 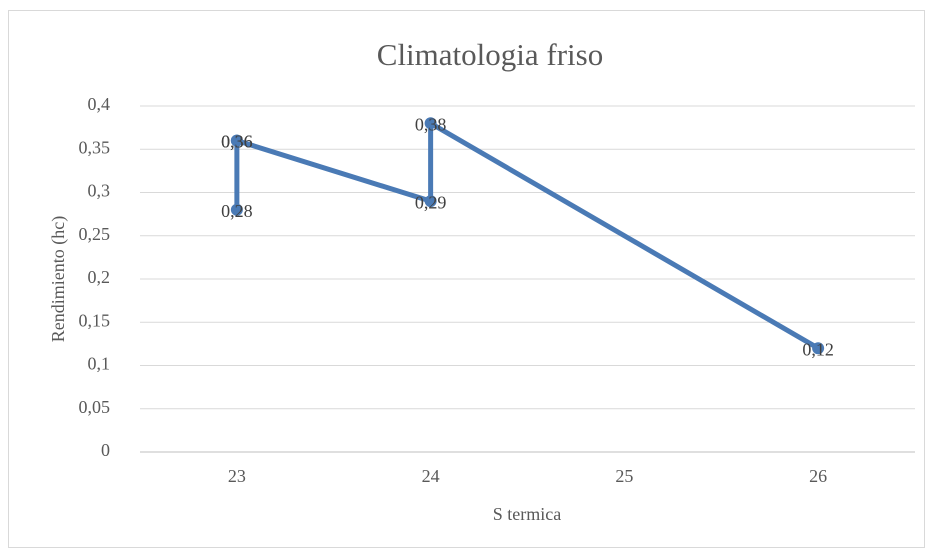 I want to click on y-tick-label: 0, so click(x=105, y=450).